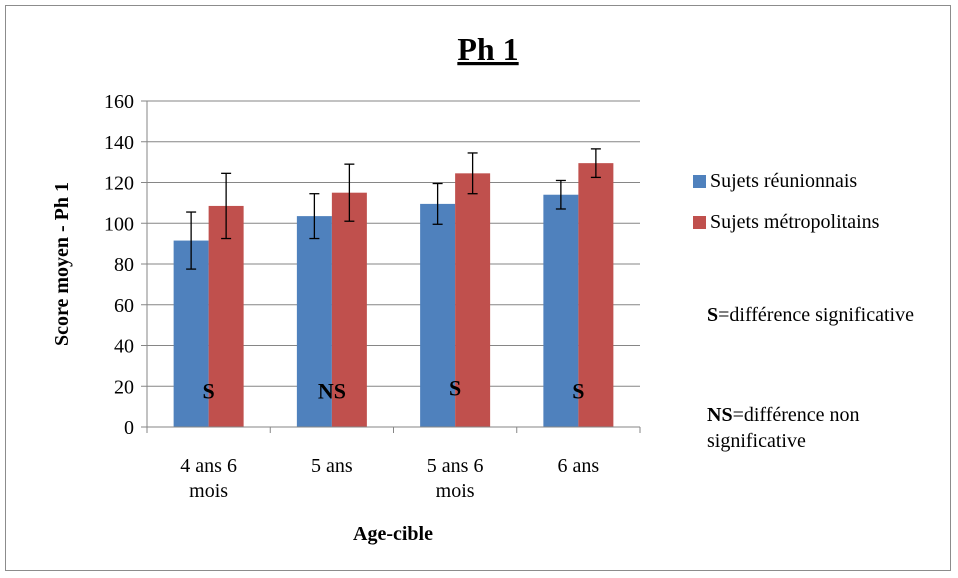  Describe the element at coordinates (699, 222) in the screenshot. I see `legend-swatch-metropolitains` at that location.